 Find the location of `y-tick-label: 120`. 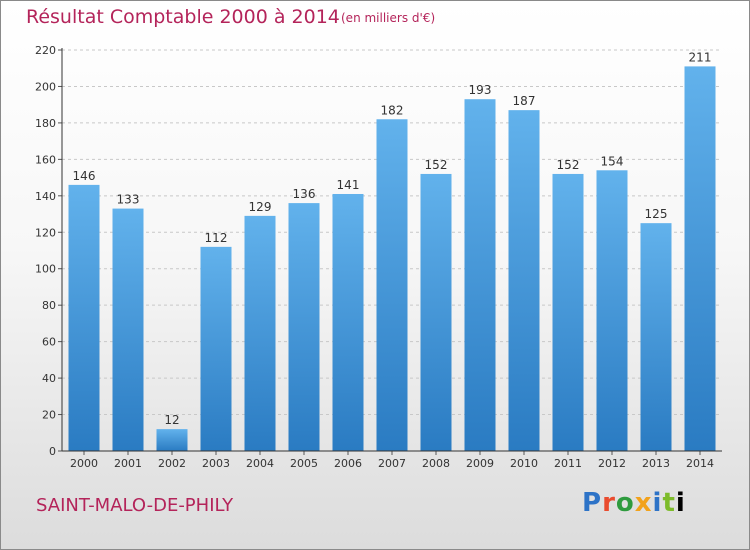

y-tick-label: 120 is located at coordinates (45, 232).